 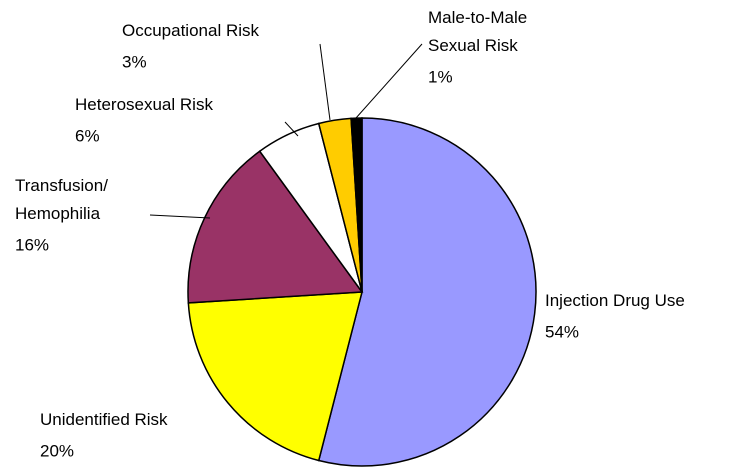 I want to click on label-line: Sexual Risk, so click(x=473, y=45).